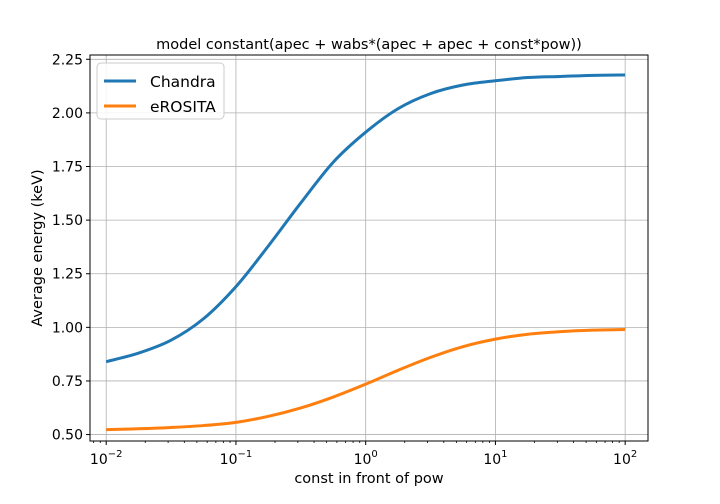 The width and height of the screenshot is (720, 504). What do you see at coordinates (38, 247) in the screenshot?
I see `y-axis-label: Average energy (keV)` at bounding box center [38, 247].